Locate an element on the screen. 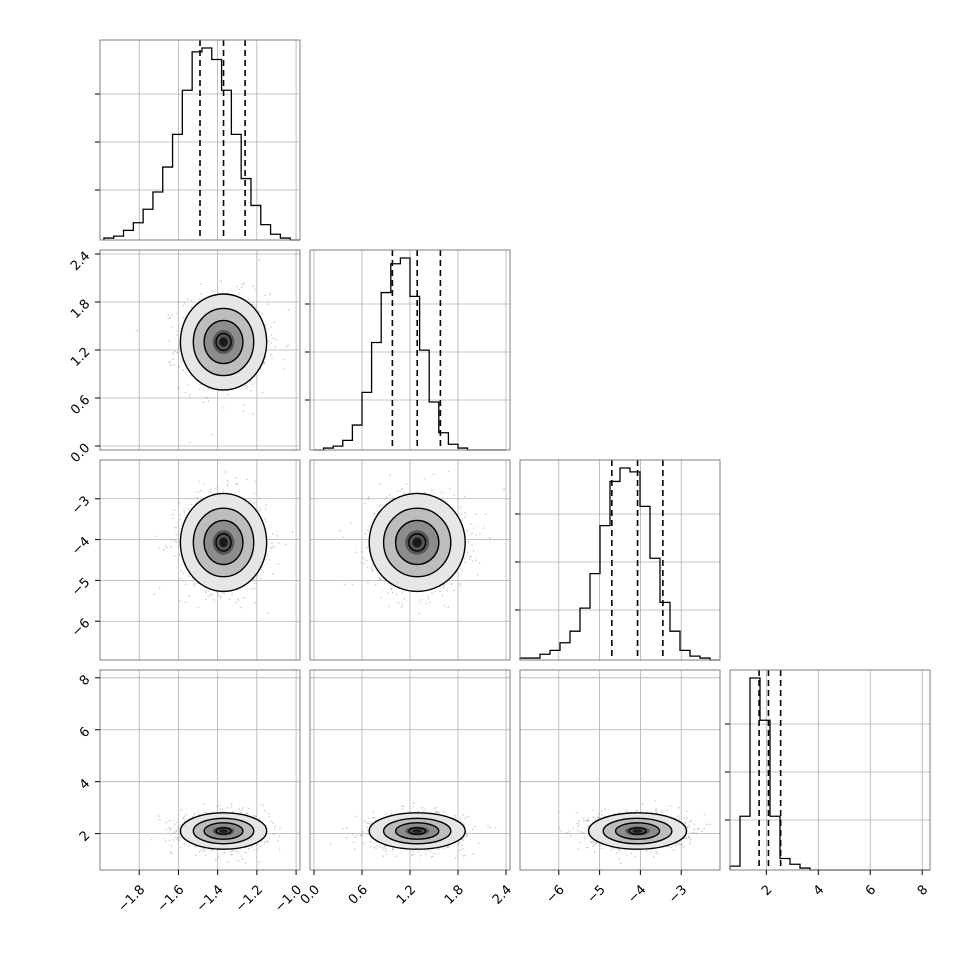 This screenshot has height=970, width=970. density-level is located at coordinates (223, 831).